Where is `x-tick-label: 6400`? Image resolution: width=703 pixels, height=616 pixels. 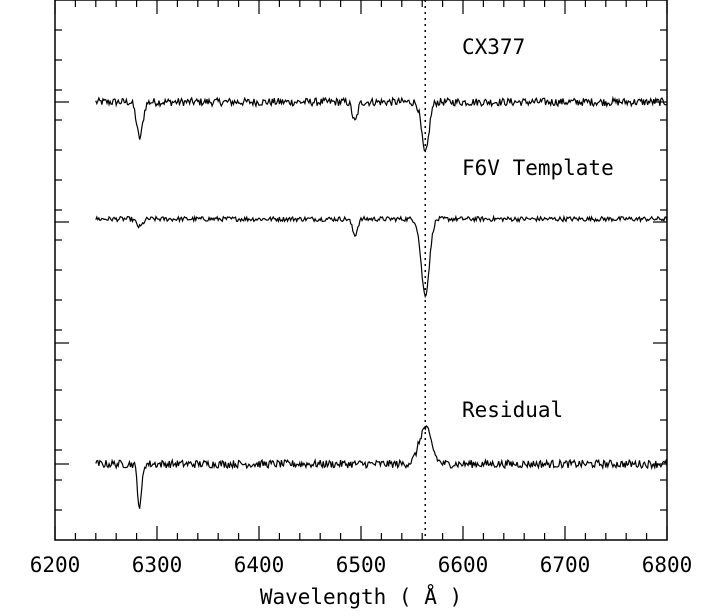
x-tick-label: 6400 is located at coordinates (259, 565).